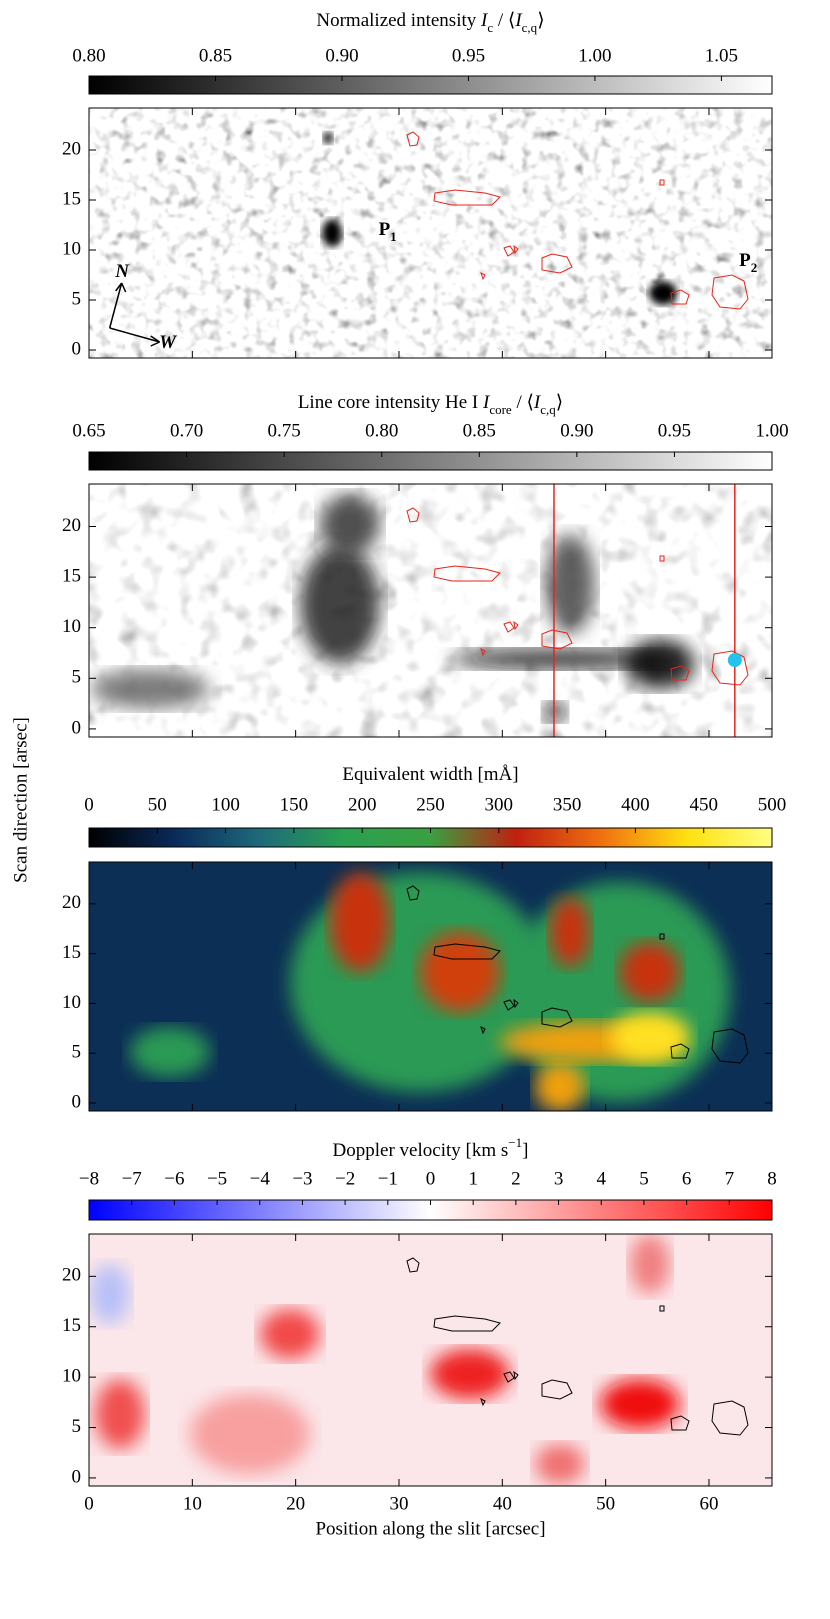  Describe the element at coordinates (294, 804) in the screenshot. I see `colorbar-tick-label: 150` at that location.